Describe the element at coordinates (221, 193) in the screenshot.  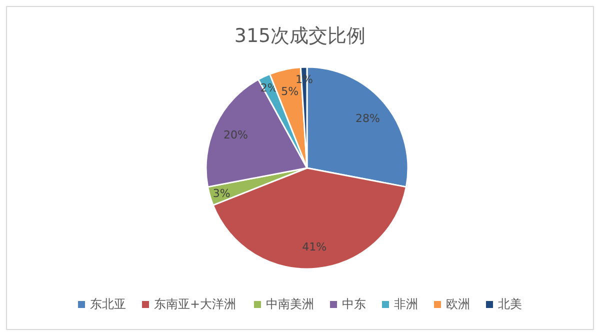
I see `data-label: 3%` at that location.